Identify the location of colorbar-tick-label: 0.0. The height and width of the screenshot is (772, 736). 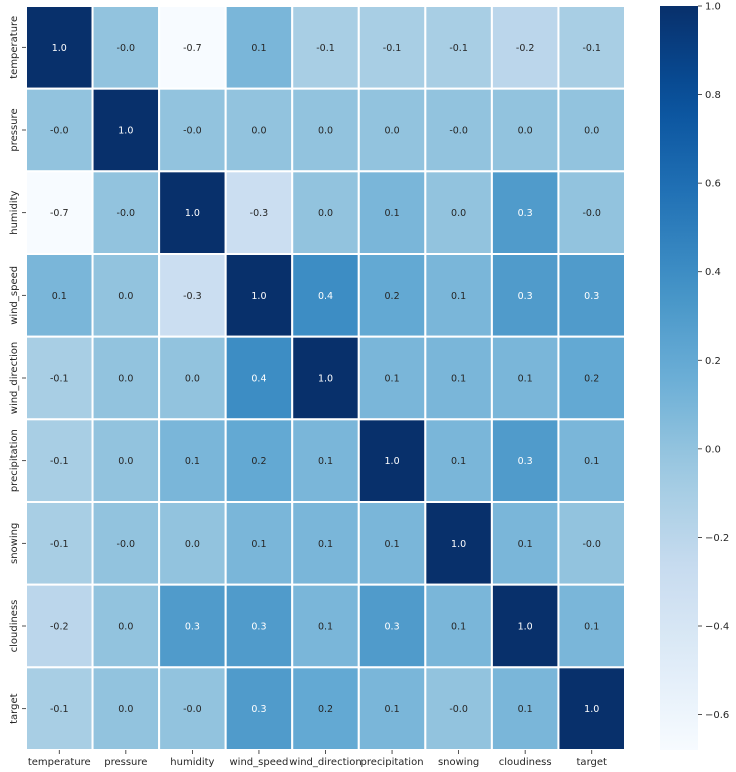
(713, 449).